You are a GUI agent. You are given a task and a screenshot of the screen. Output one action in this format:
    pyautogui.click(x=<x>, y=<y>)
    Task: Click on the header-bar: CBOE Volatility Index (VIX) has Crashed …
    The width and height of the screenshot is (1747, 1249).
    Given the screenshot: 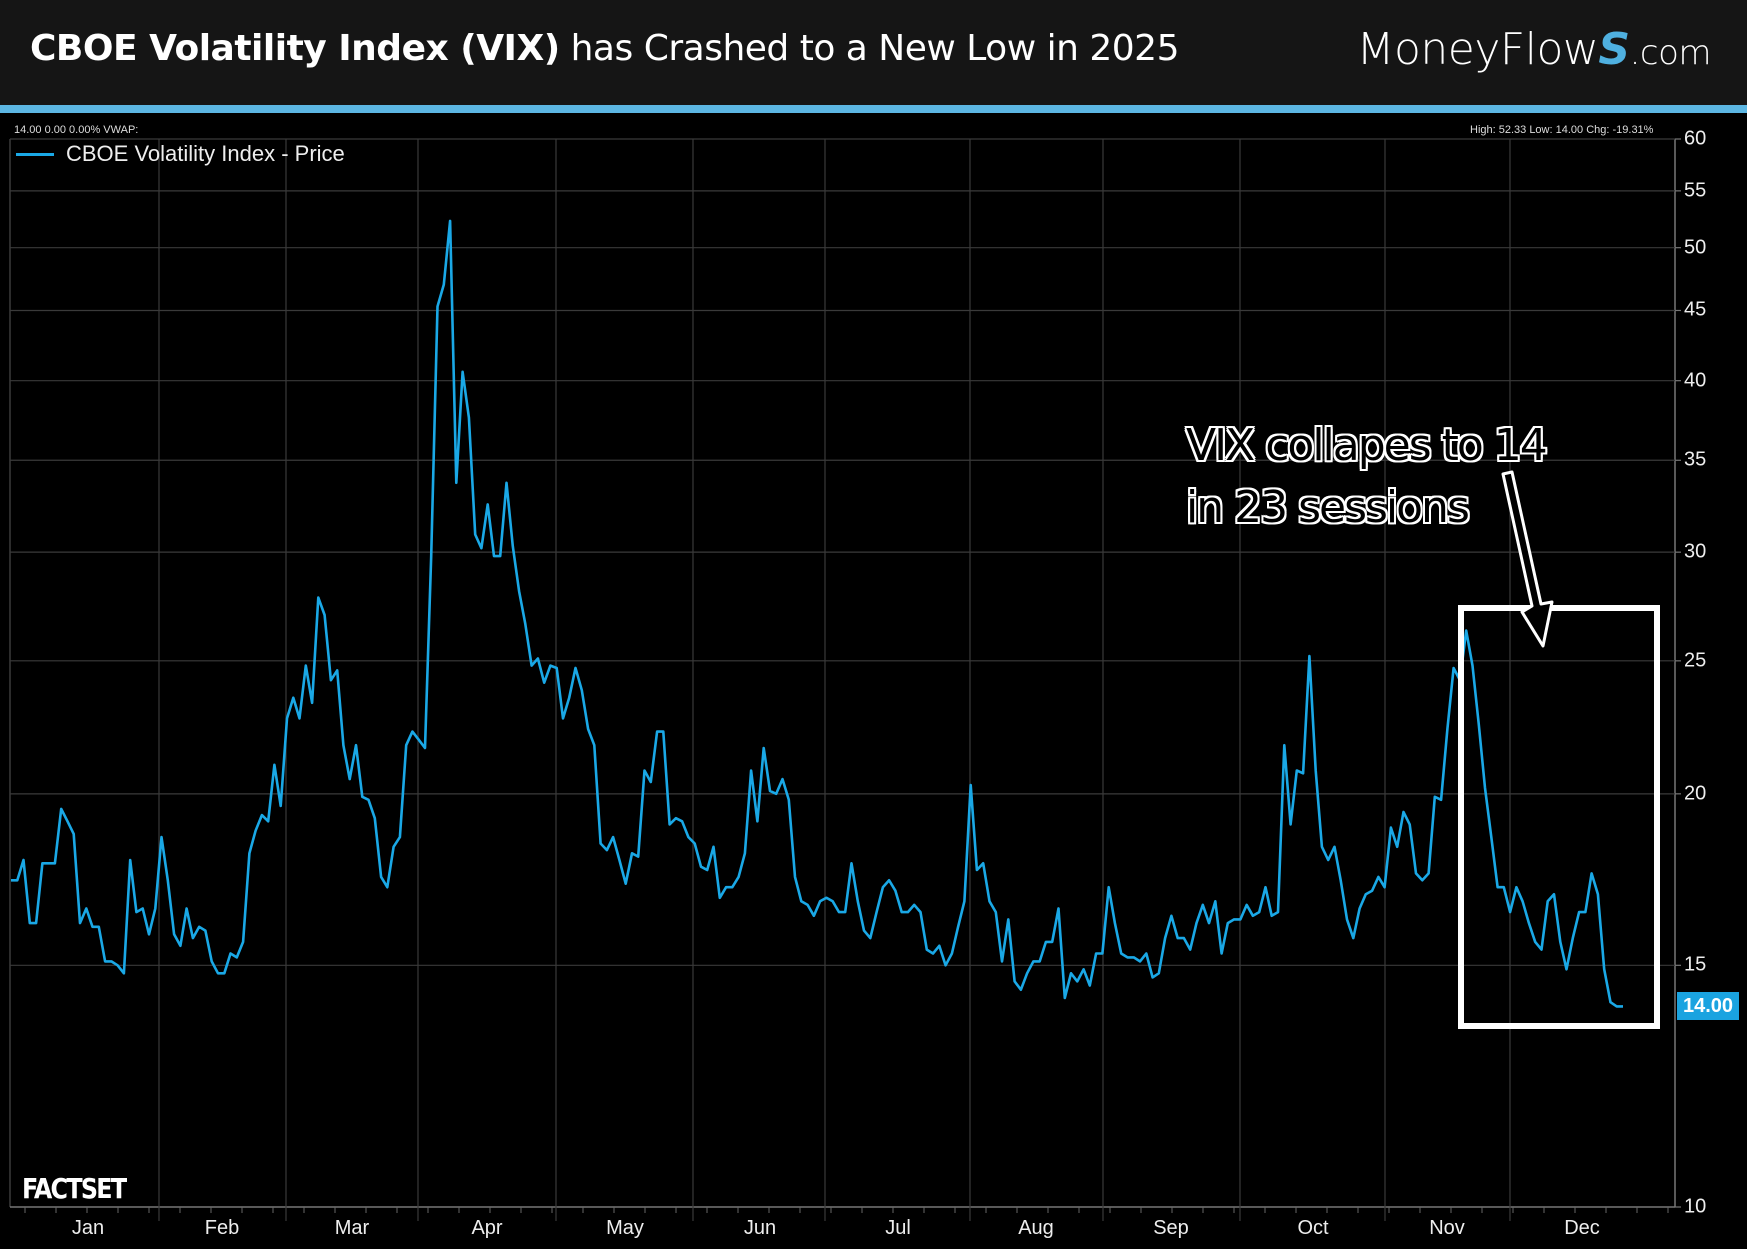 What is the action you would take?
    pyautogui.click(x=873, y=52)
    